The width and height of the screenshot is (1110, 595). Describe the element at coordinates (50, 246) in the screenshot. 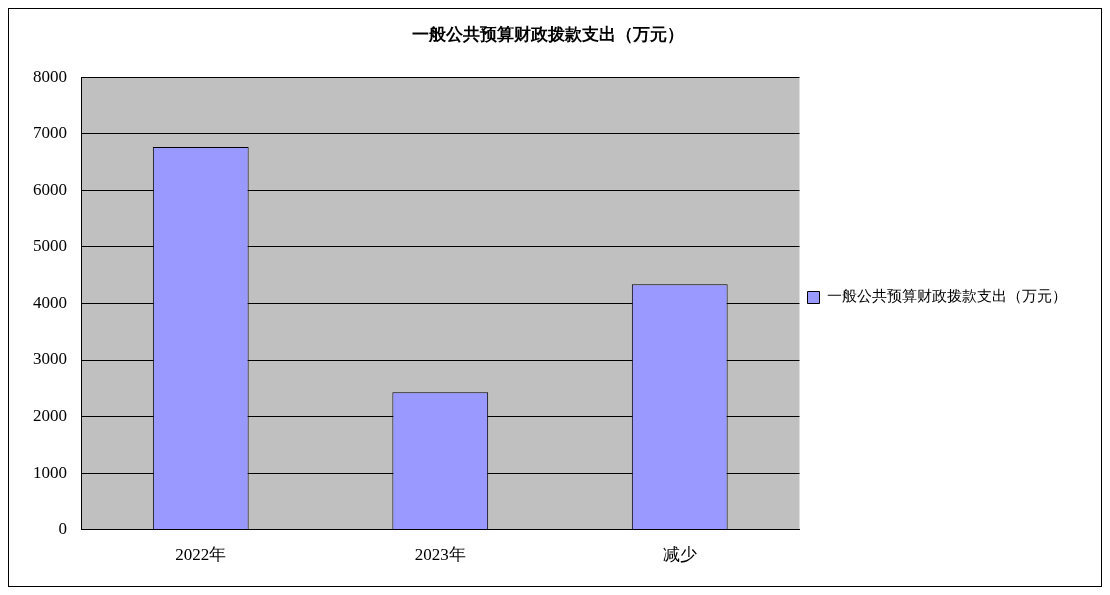

I see `y-tick-label: 5000` at that location.